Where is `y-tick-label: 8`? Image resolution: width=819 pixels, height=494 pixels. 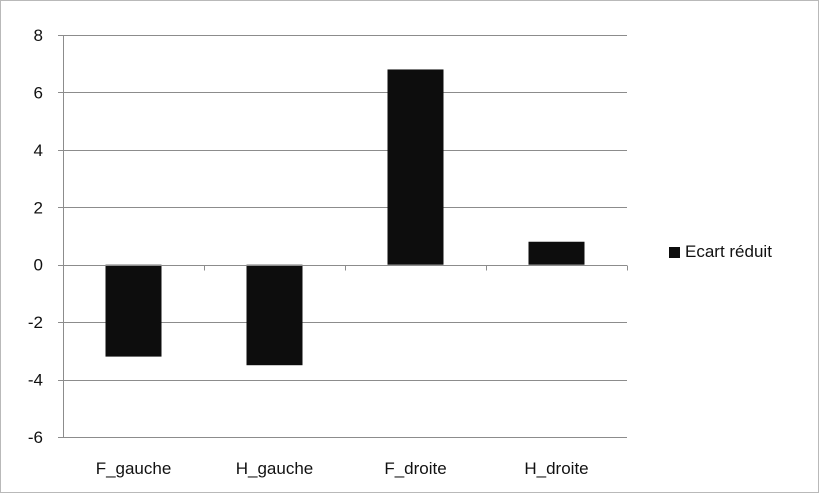
y-tick-label: 8 is located at coordinates (38, 35).